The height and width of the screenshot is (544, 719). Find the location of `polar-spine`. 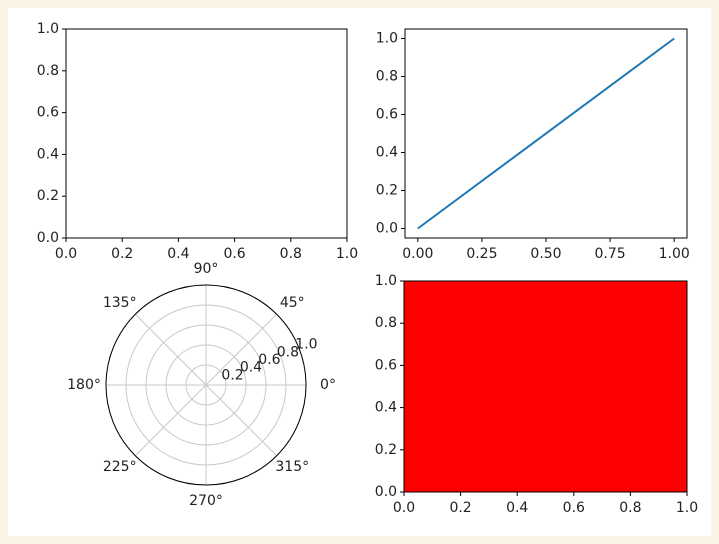

polar-spine is located at coordinates (206, 385).